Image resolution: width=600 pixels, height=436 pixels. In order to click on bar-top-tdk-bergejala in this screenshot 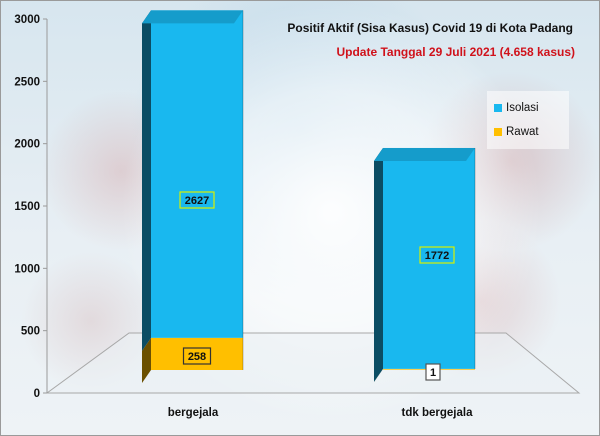, I will do `click(424, 154)`.